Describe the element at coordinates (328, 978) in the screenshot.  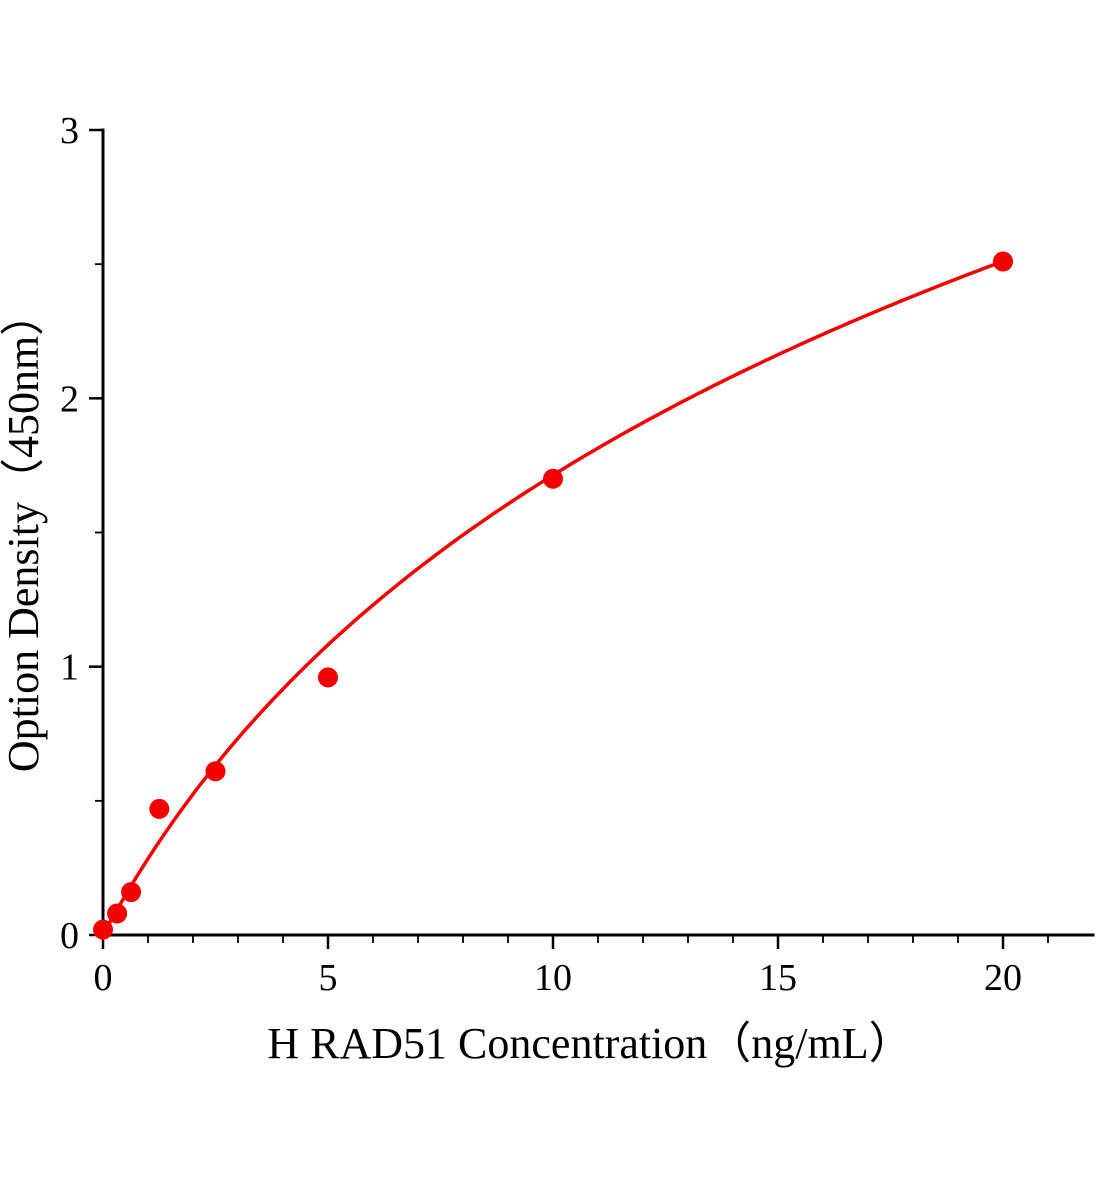
I see `x-tick-label: 5` at that location.